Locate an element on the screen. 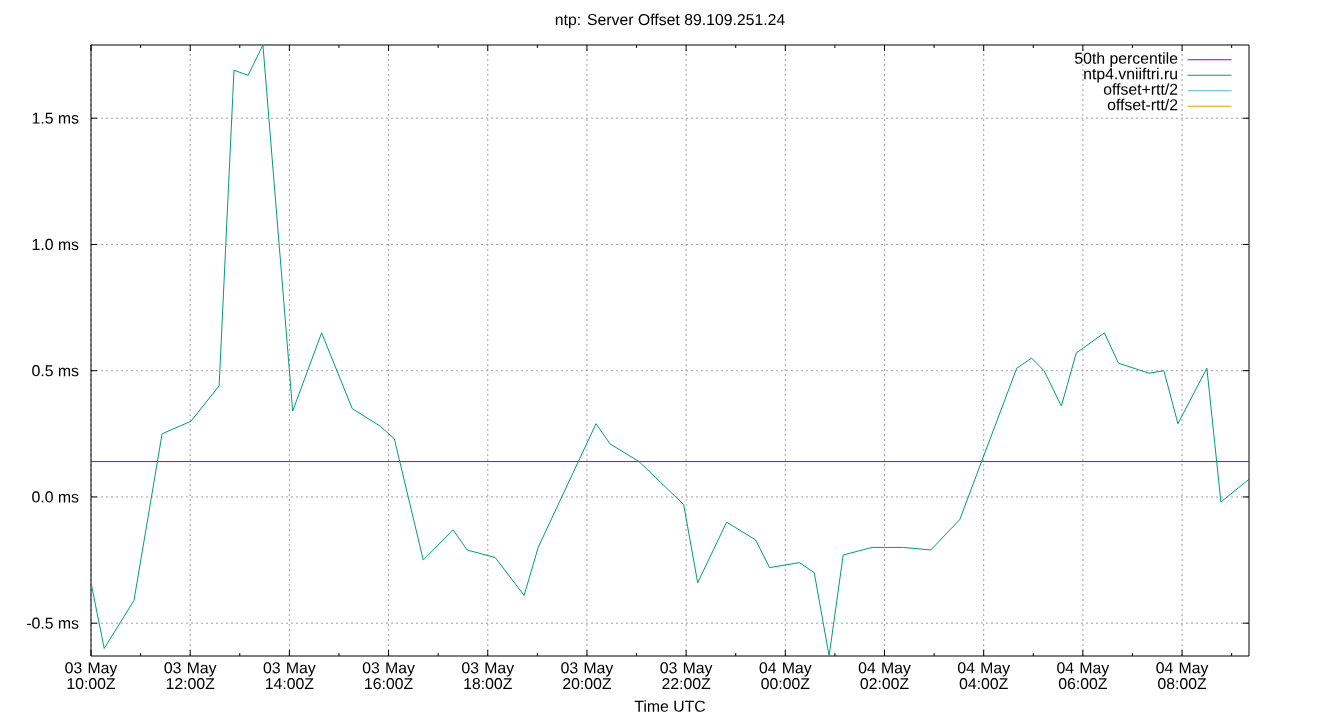 This screenshot has height=720, width=1340. x-tick-label: 03 May 10:00Z is located at coordinates (91, 676).